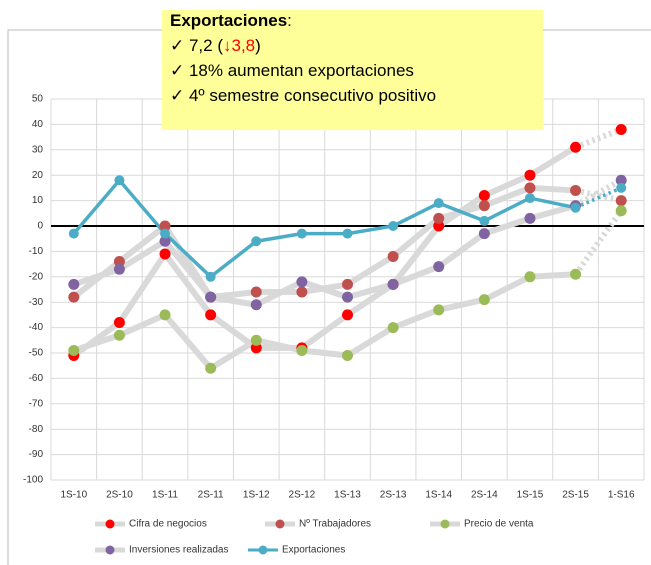 This screenshot has width=651, height=565. I want to click on y-tick-label: 50, so click(38, 99).